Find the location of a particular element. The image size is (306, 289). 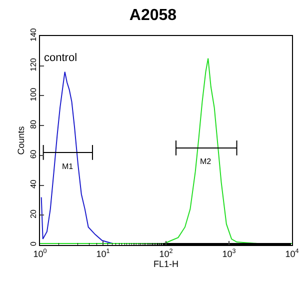

annotation: M2 is located at coordinates (206, 161).